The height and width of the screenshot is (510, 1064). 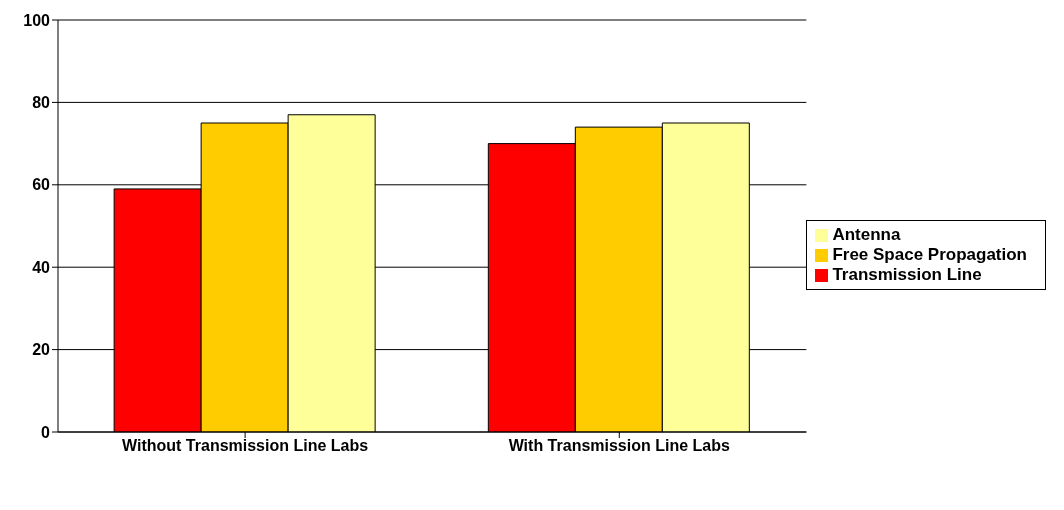 What do you see at coordinates (41, 103) in the screenshot?
I see `y-tick-label: 80` at bounding box center [41, 103].